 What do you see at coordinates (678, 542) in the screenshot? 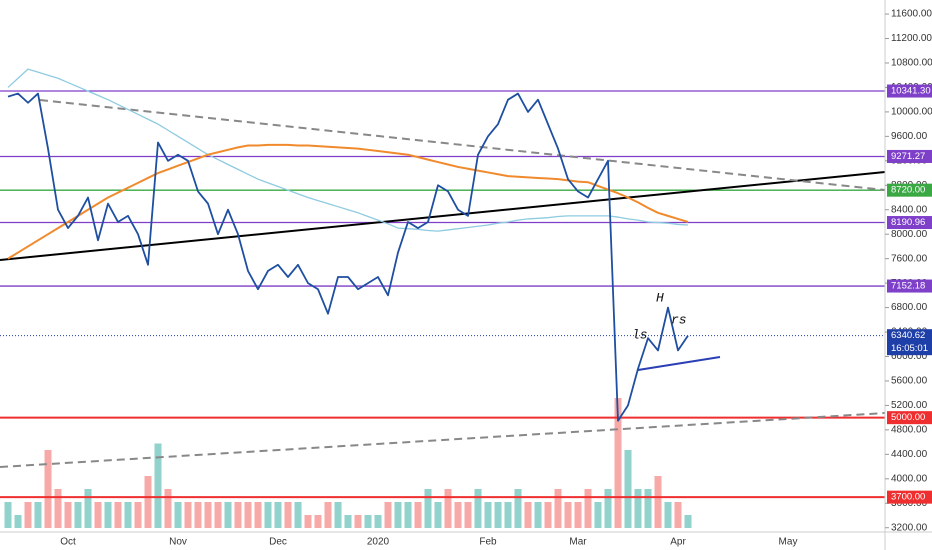
I see `x-tick-label: Apr` at bounding box center [678, 542].